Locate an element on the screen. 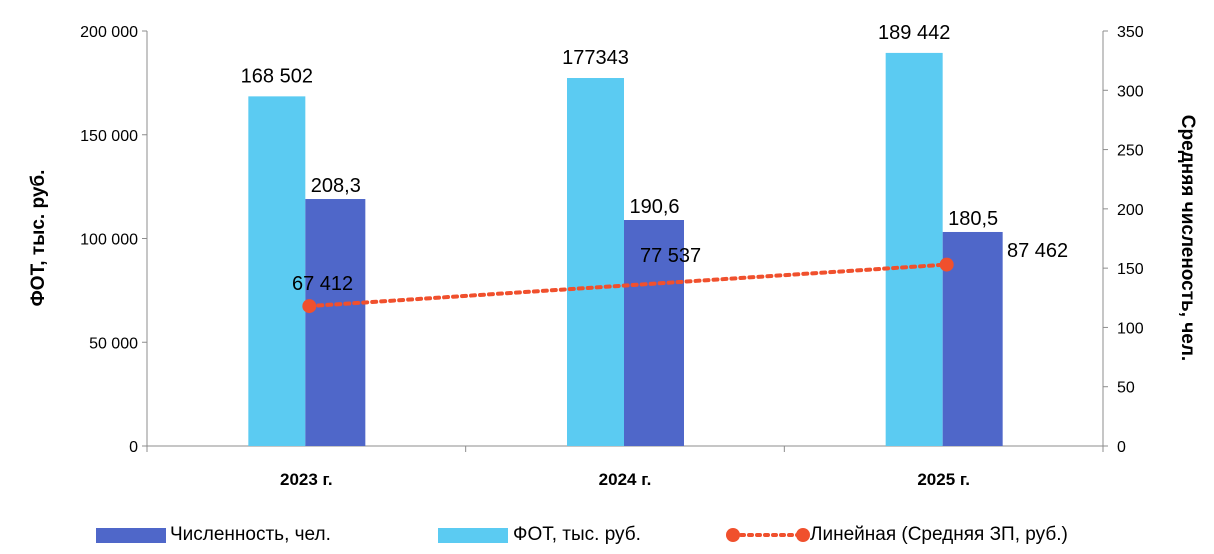 The image size is (1214, 554). data-label-headcount: 190,6 is located at coordinates (654, 207).